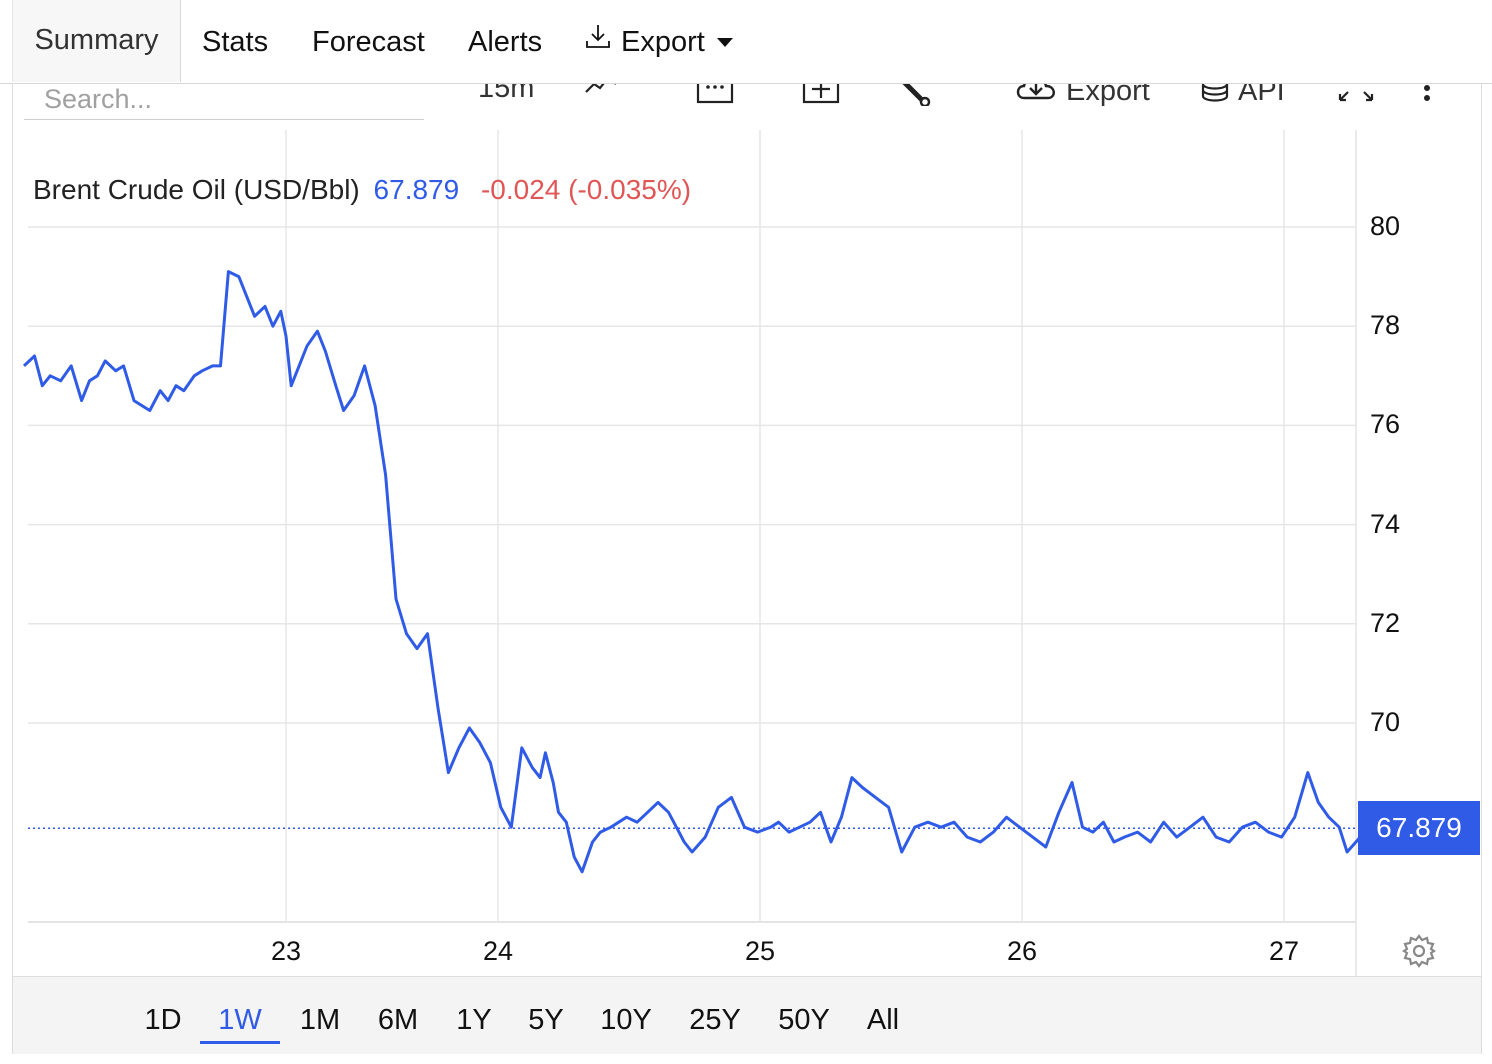 The height and width of the screenshot is (1064, 1492). I want to click on range-1d-button: 1D, so click(163, 1020).